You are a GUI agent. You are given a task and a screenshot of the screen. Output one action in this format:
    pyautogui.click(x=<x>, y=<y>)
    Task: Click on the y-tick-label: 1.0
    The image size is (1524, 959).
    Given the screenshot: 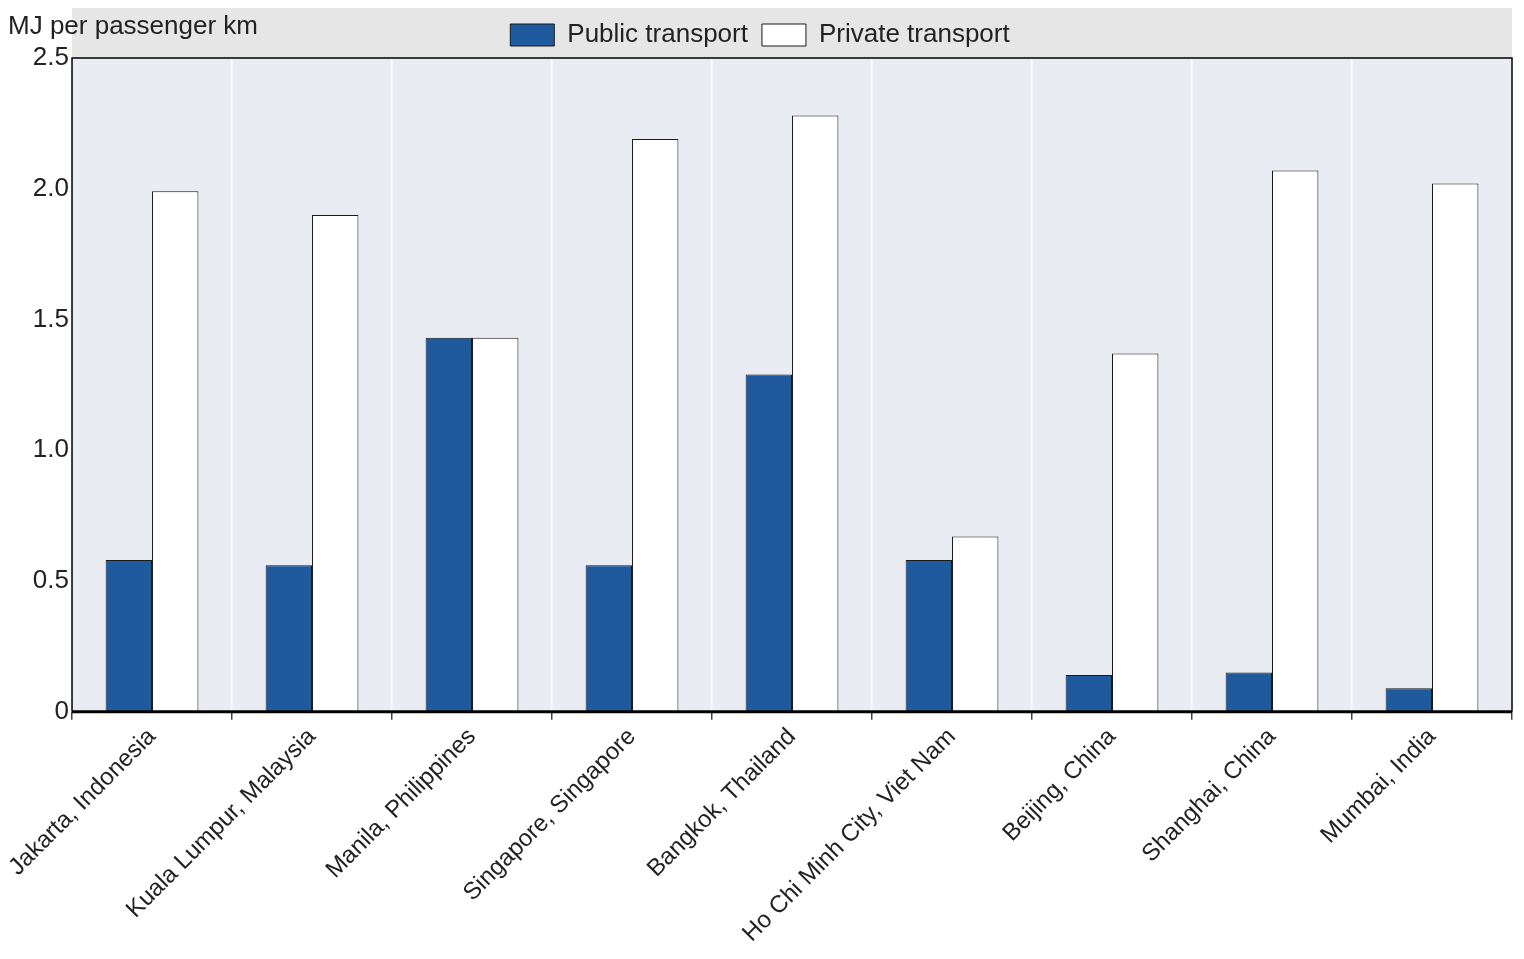 What is the action you would take?
    pyautogui.click(x=51, y=448)
    